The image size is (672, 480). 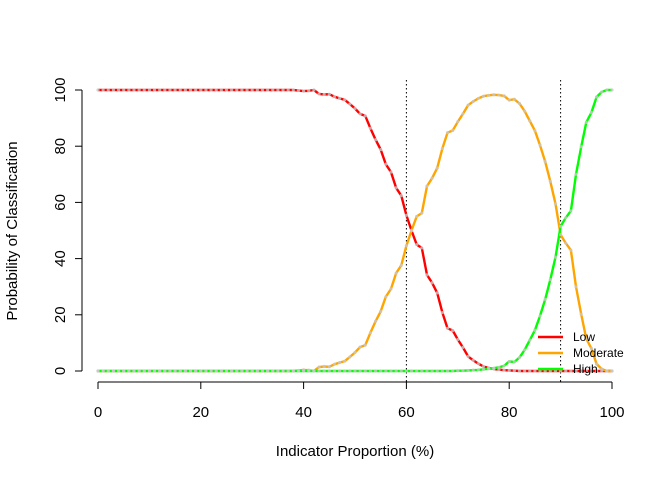 What do you see at coordinates (483, 231) in the screenshot?
I see `reference-lines` at bounding box center [483, 231].